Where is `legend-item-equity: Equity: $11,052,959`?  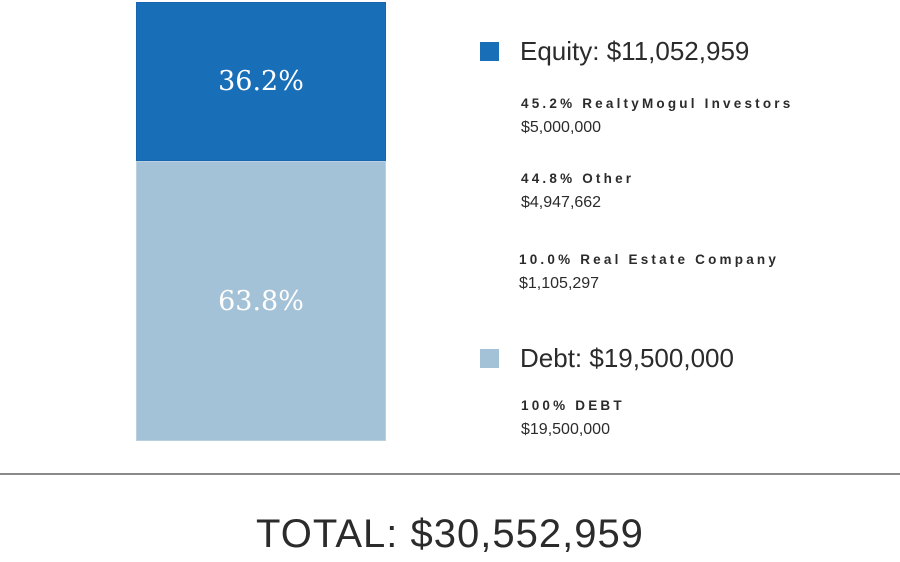 legend-item-equity: Equity: $11,052,959 is located at coordinates (614, 51).